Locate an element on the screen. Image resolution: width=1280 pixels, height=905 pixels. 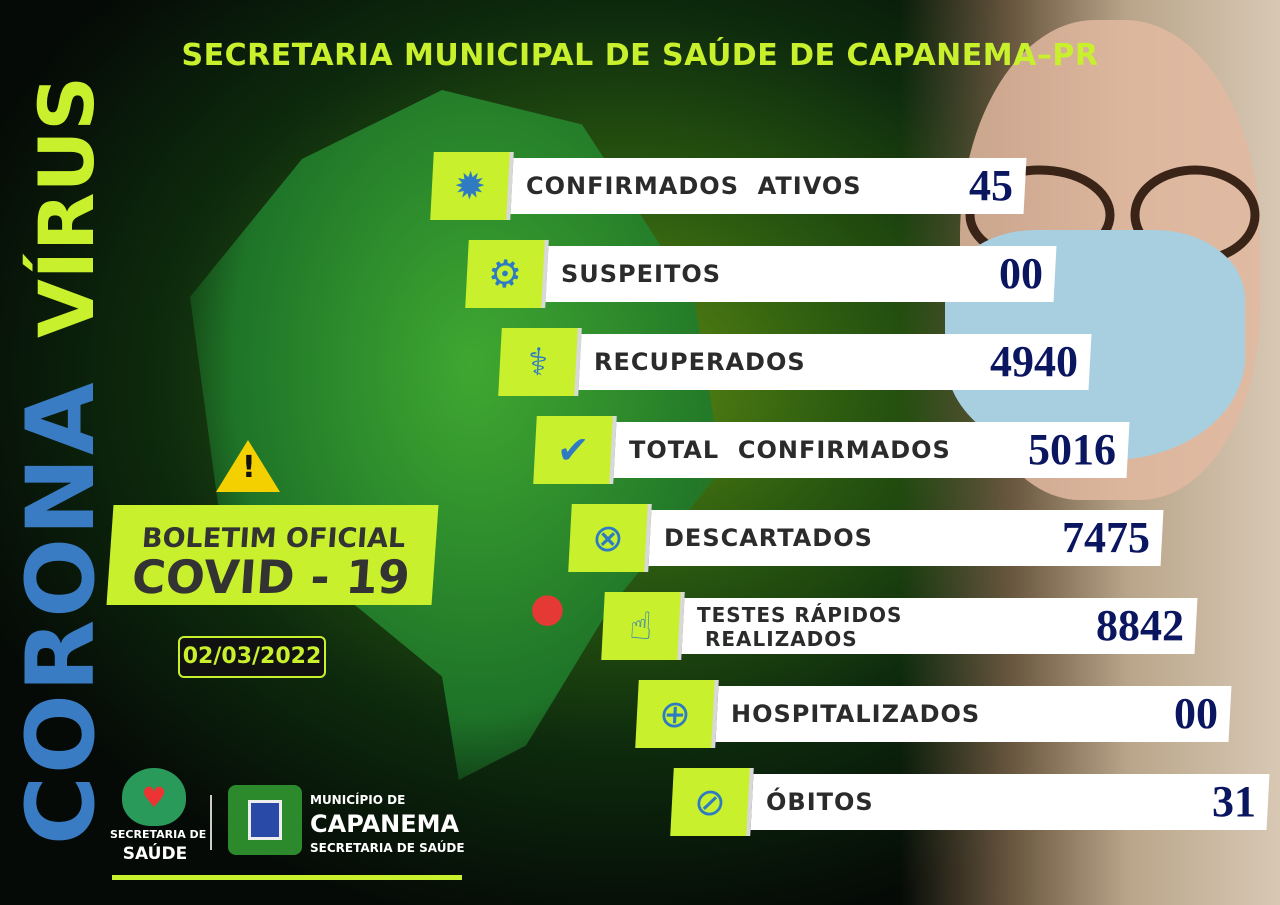
stethoscope-icon: ⚕ is located at coordinates (538, 362).